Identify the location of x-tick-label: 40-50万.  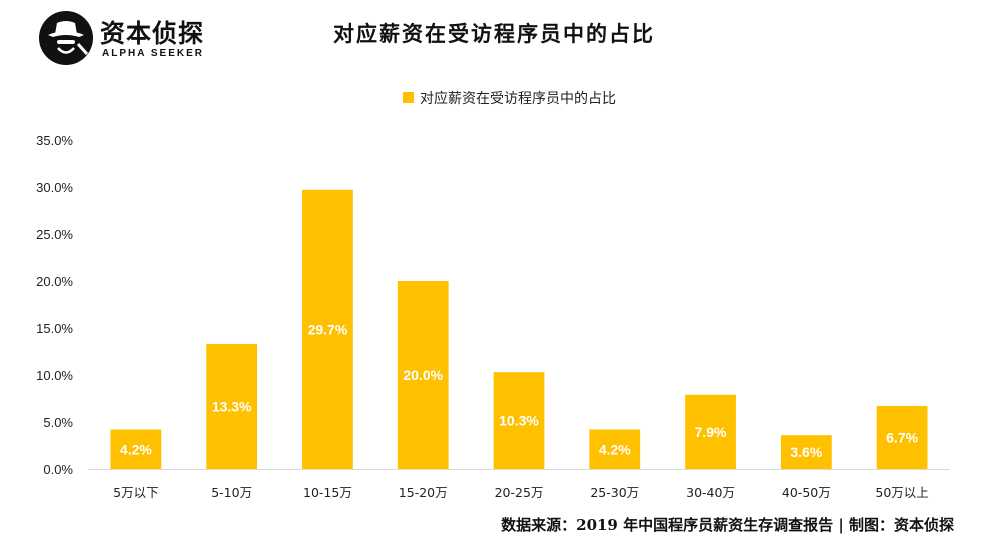
(806, 492).